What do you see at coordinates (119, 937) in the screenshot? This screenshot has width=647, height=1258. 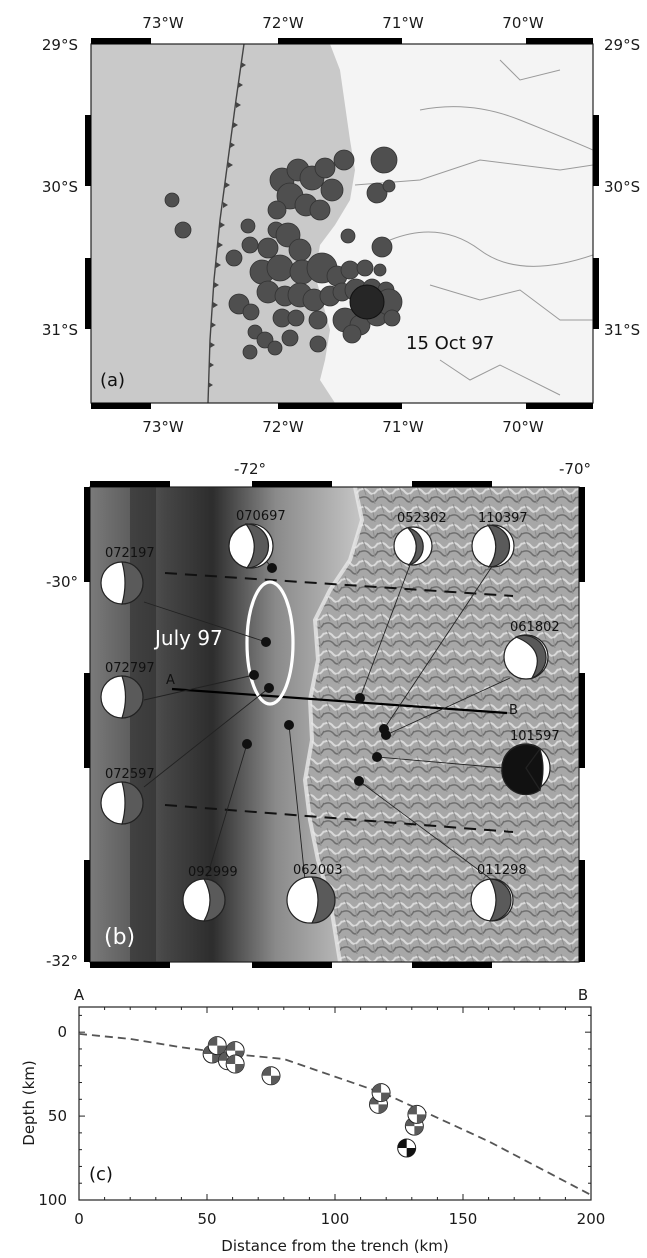 I see `panel-b-label: (b)` at bounding box center [119, 937].